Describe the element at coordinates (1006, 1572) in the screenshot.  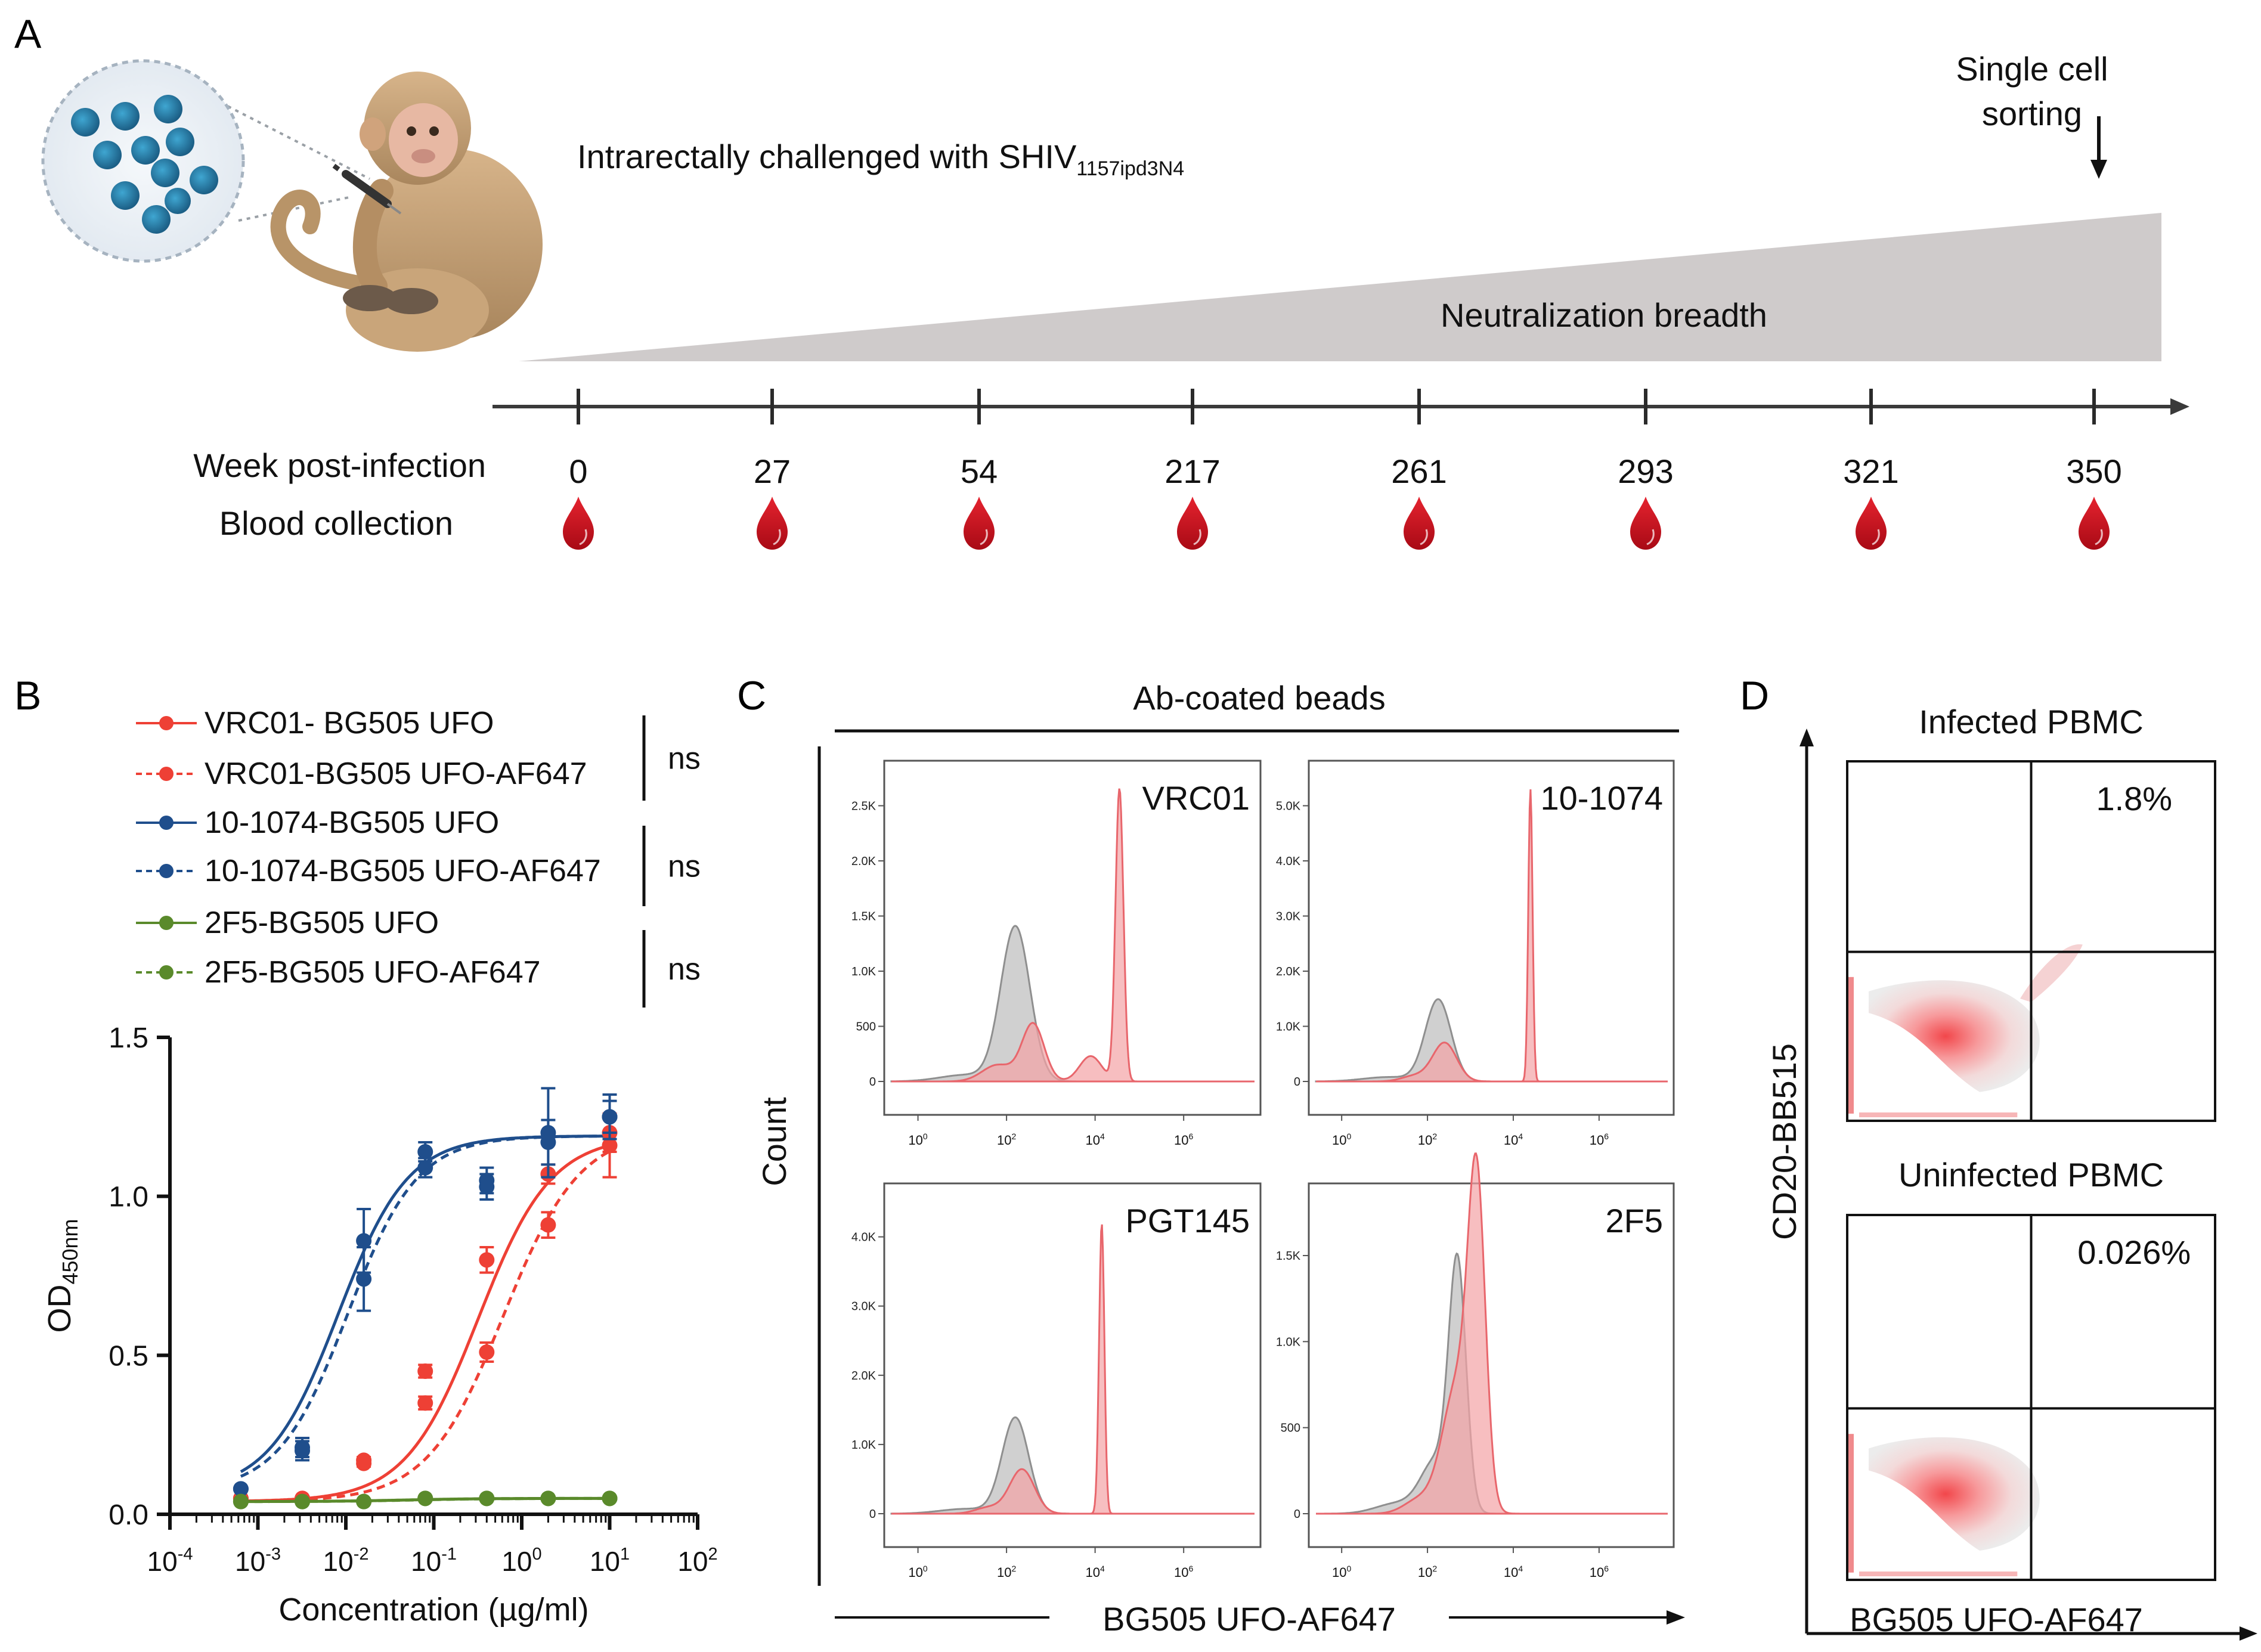
I see `hist-x-tick-label: 10²` at that location.